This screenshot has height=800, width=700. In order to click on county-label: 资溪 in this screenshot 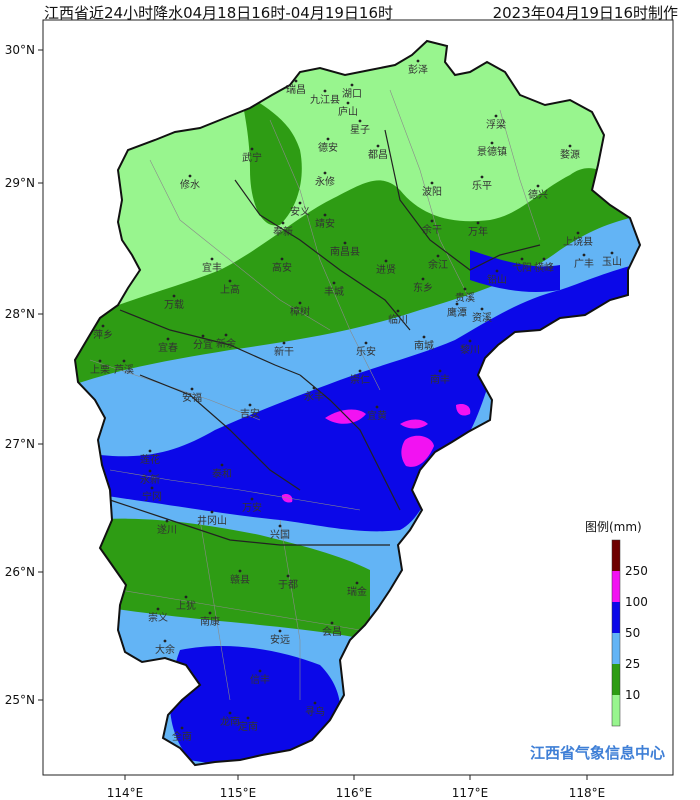, I will do `click(482, 318)`.